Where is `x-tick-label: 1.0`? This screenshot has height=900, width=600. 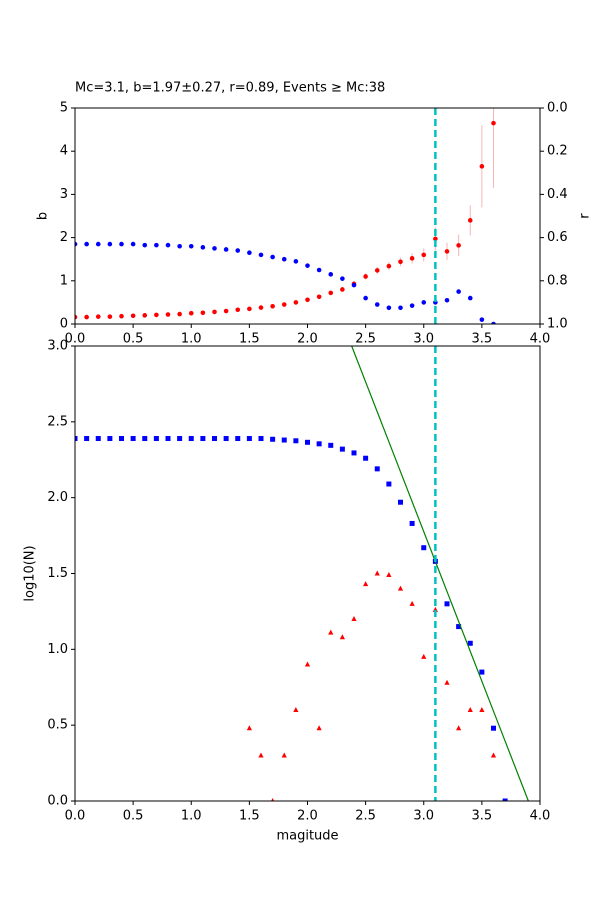
x-tick-label: 1.0 is located at coordinates (191, 339).